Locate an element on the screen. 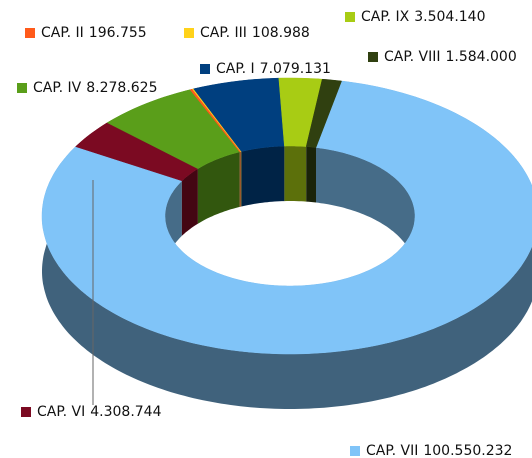 This screenshot has width=532, height=458. slice-label-name: CAP. VIII is located at coordinates (412, 57).